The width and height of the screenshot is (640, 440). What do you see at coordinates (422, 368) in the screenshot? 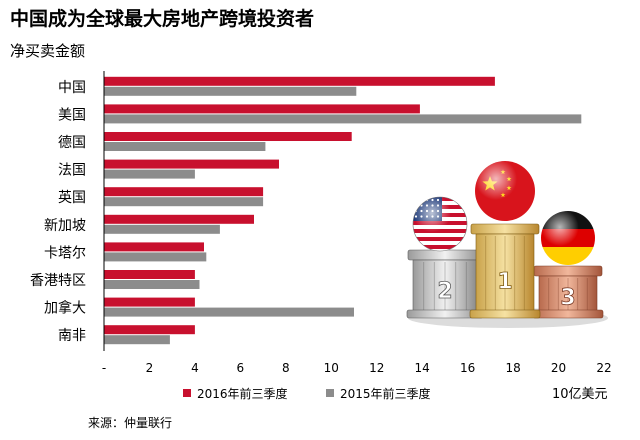
I see `x-tick-label: 14` at bounding box center [422, 368].